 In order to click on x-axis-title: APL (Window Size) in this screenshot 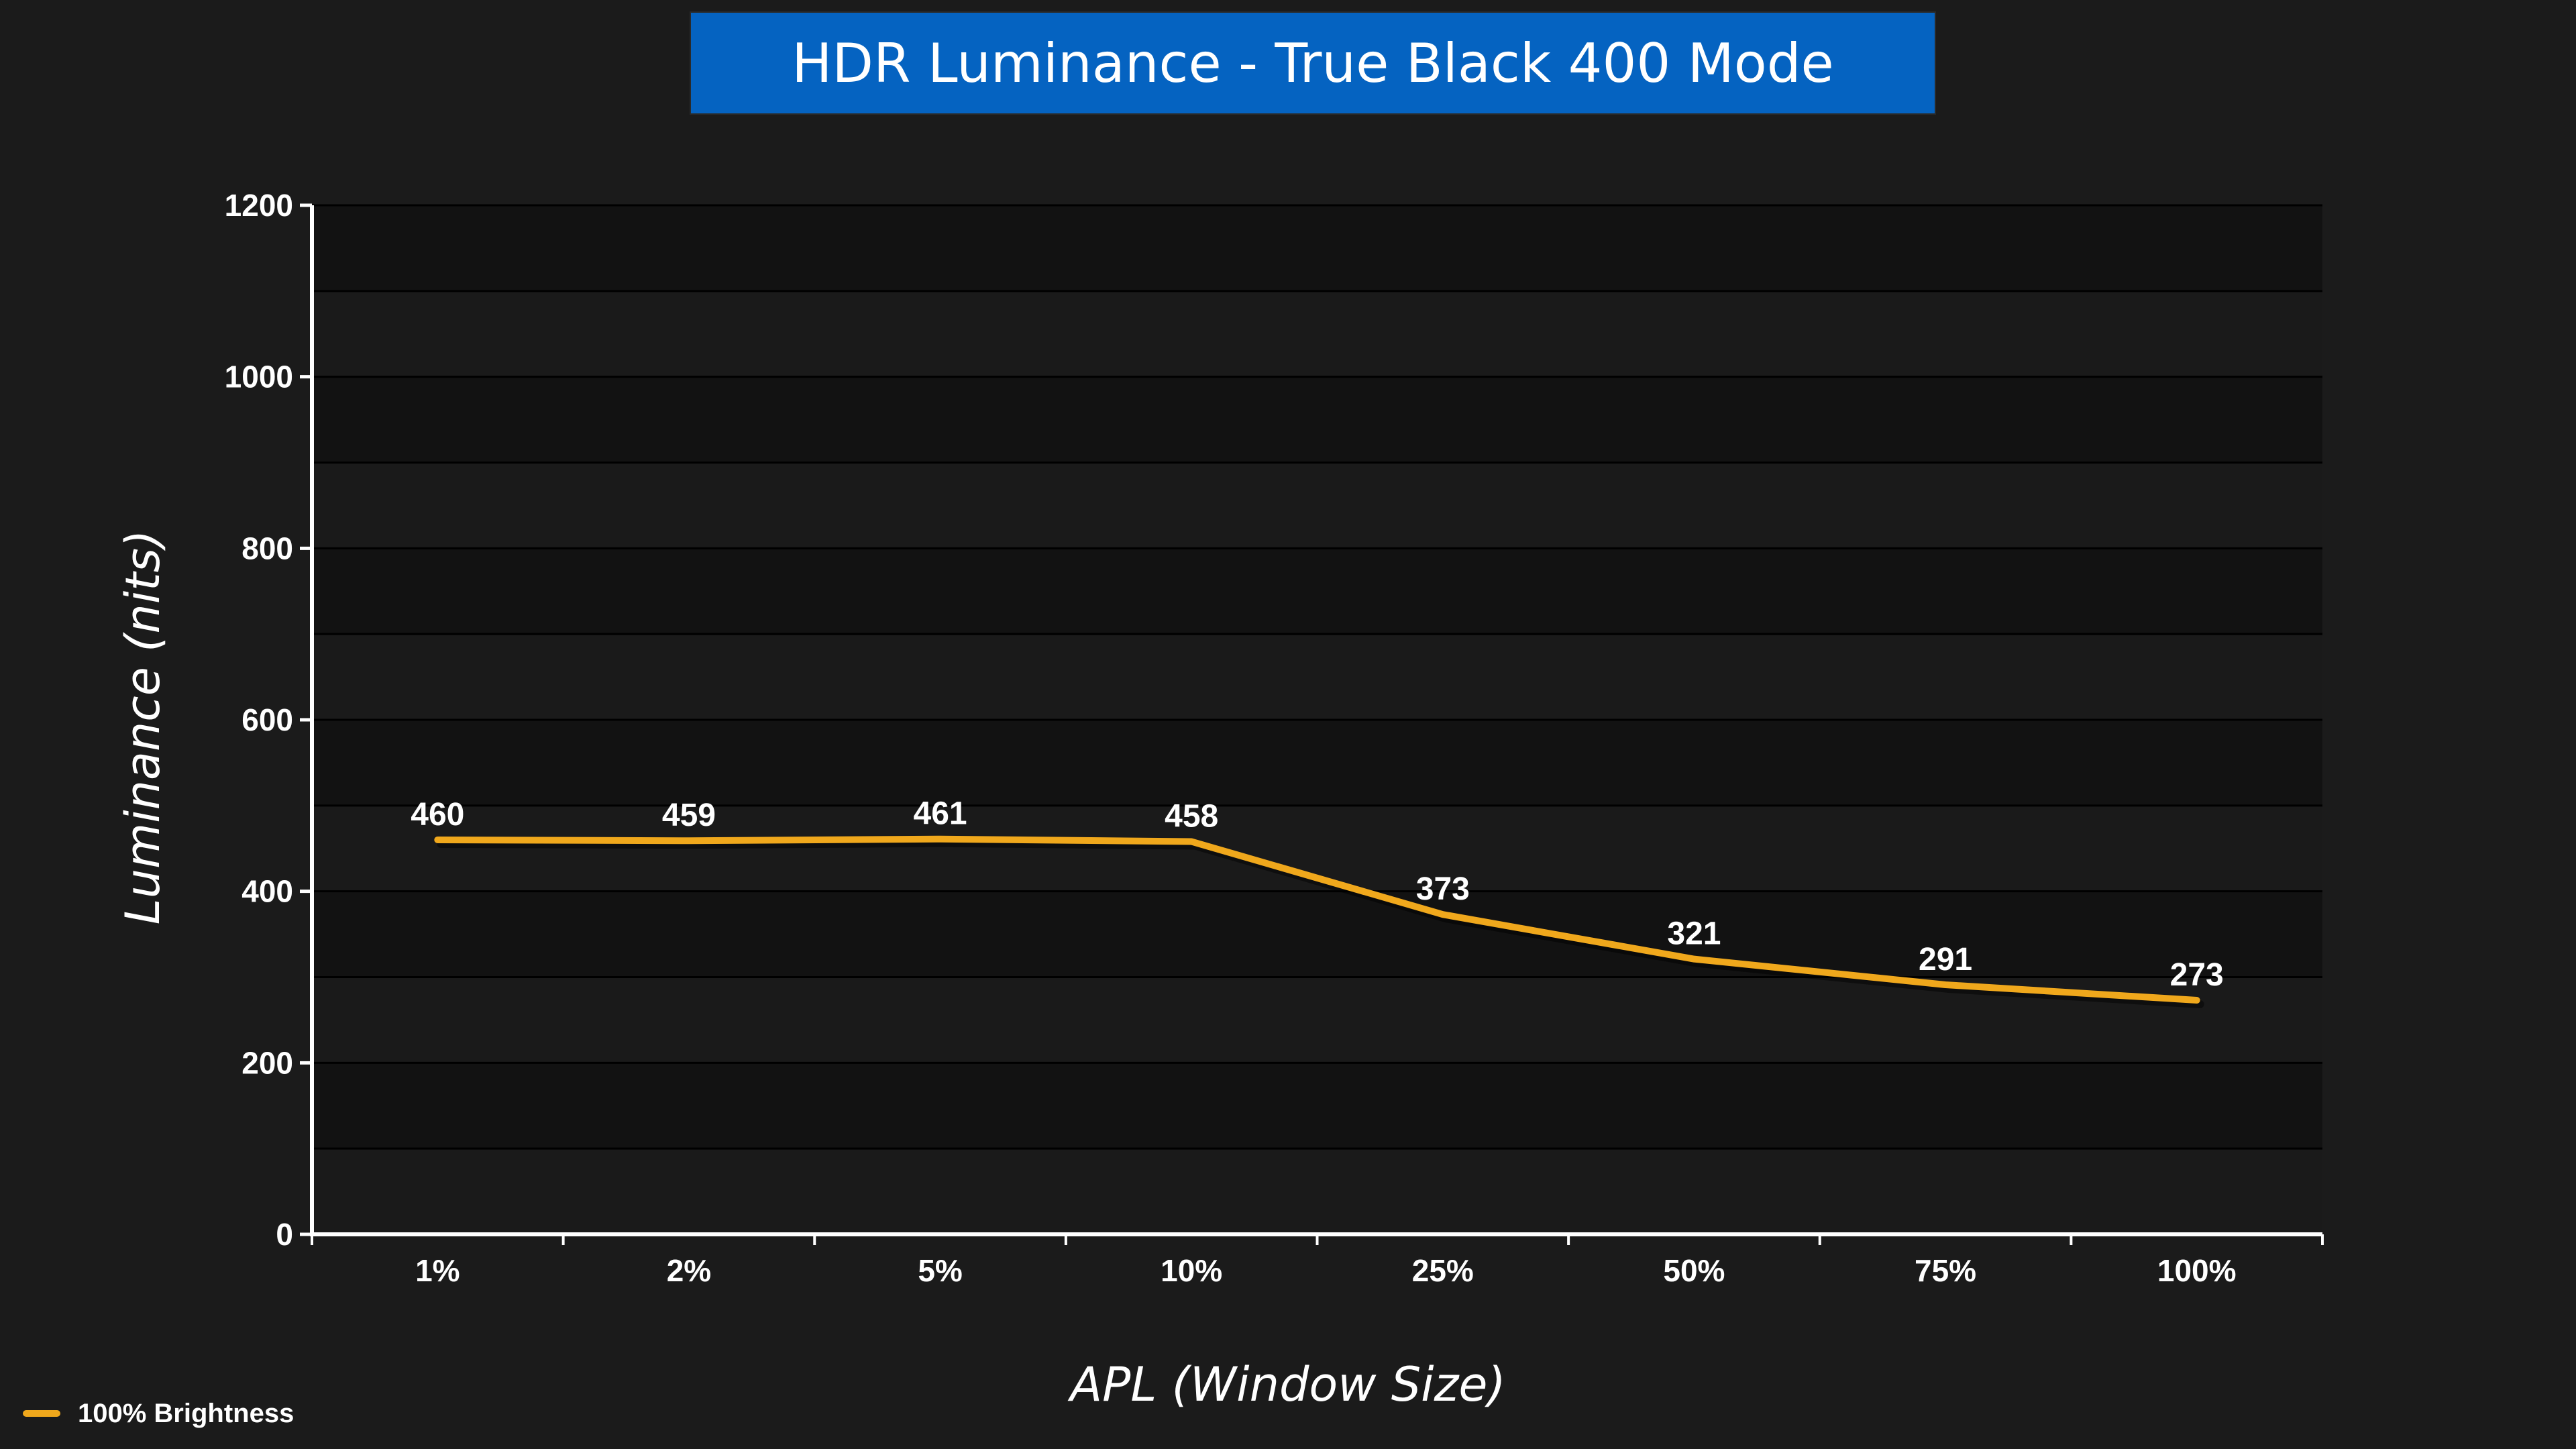, I will do `click(1286, 1384)`.